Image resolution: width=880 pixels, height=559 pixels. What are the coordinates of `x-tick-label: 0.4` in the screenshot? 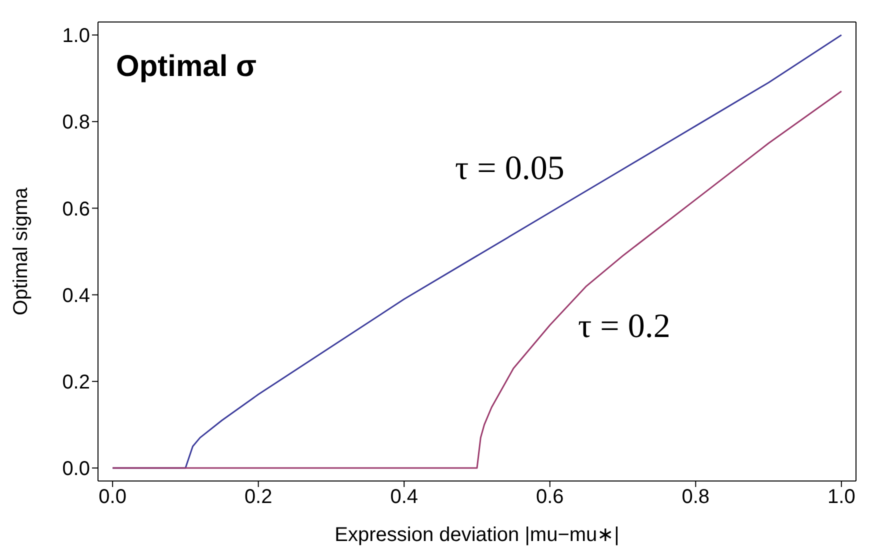 It's located at (404, 497).